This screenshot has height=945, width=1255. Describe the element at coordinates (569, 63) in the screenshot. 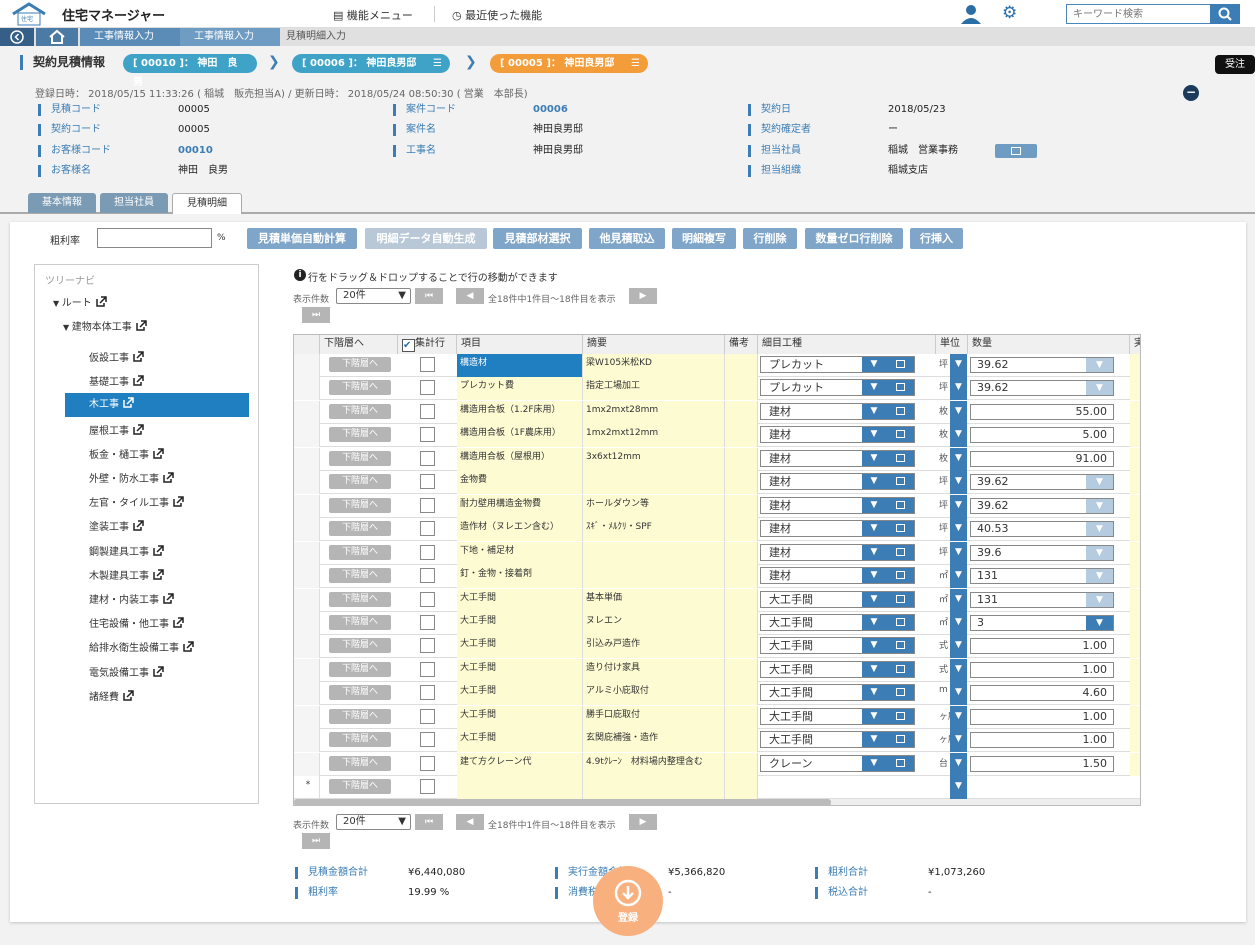

I see `estimate-pill: [ 00005 ]： 神田良男邸 ☰` at that location.